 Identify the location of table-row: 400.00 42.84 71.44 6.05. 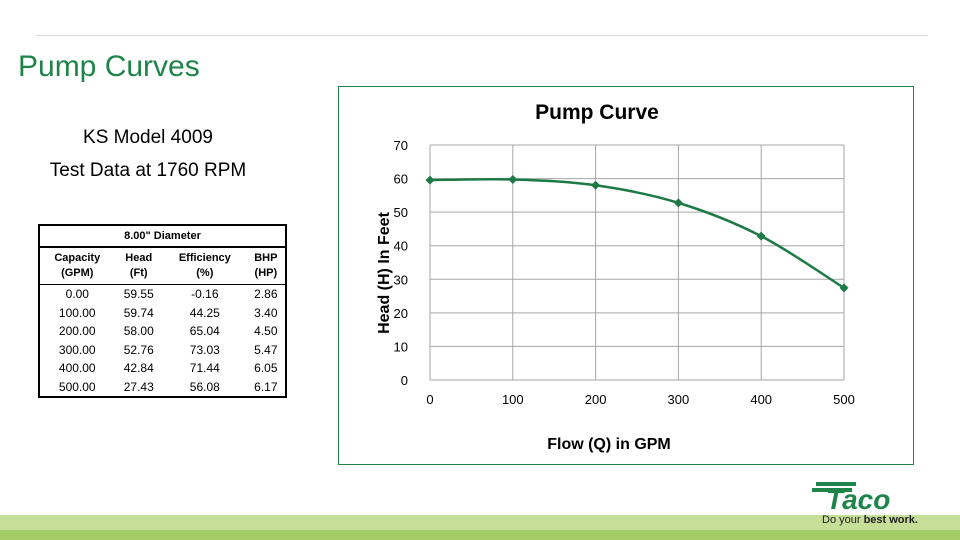
(162, 368).